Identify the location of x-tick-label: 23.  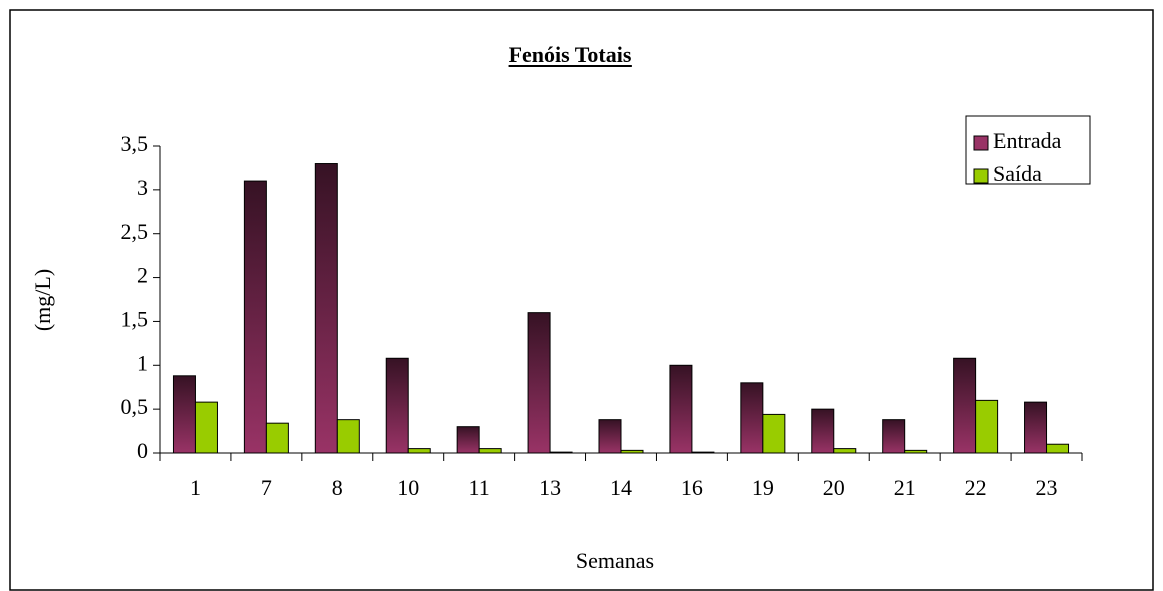
(1047, 487).